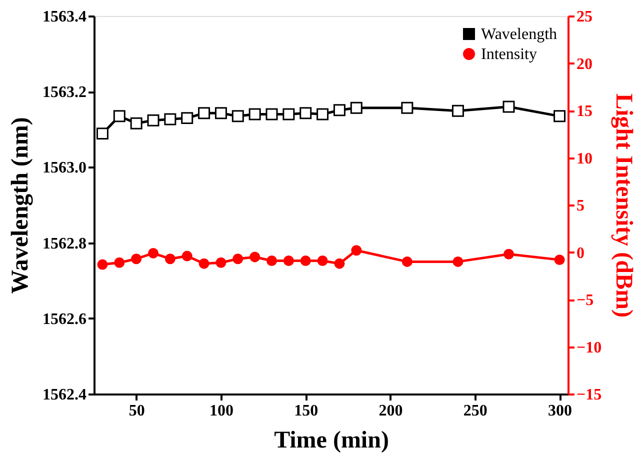 The width and height of the screenshot is (644, 460). What do you see at coordinates (580, 253) in the screenshot?
I see `y2-tick-label: 0` at bounding box center [580, 253].